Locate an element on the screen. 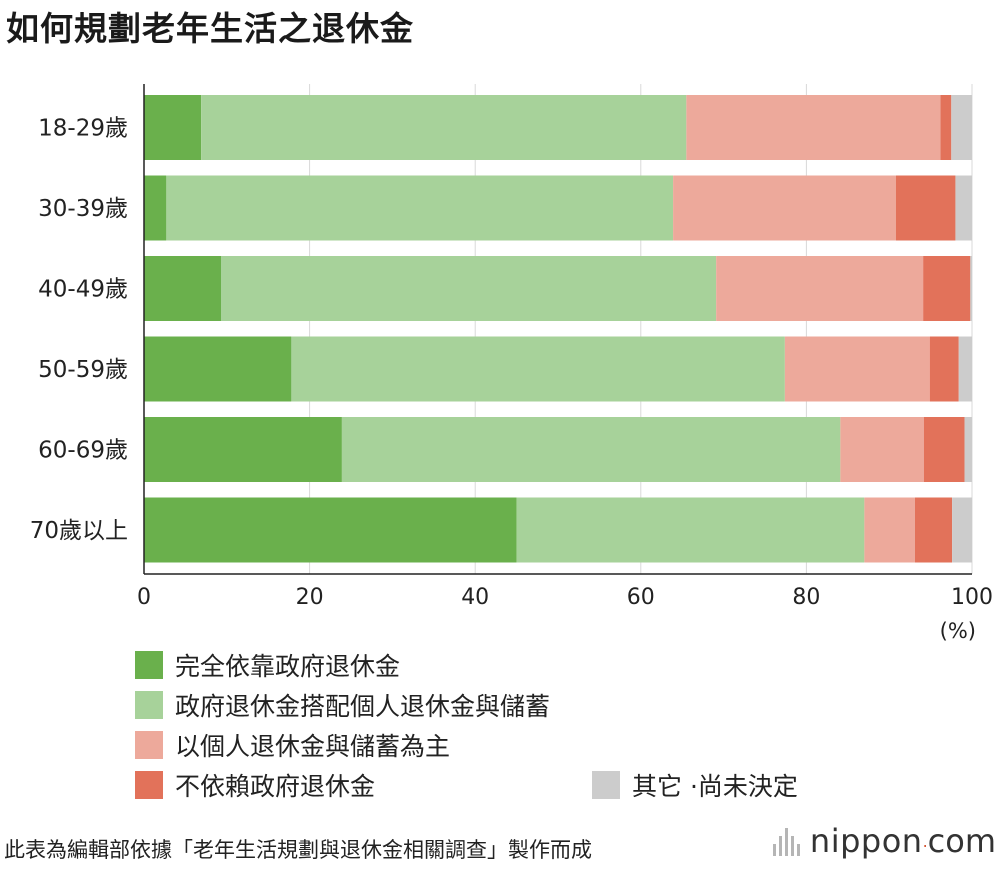 The image size is (1000, 870). brand-suffix: com is located at coordinates (961, 841).